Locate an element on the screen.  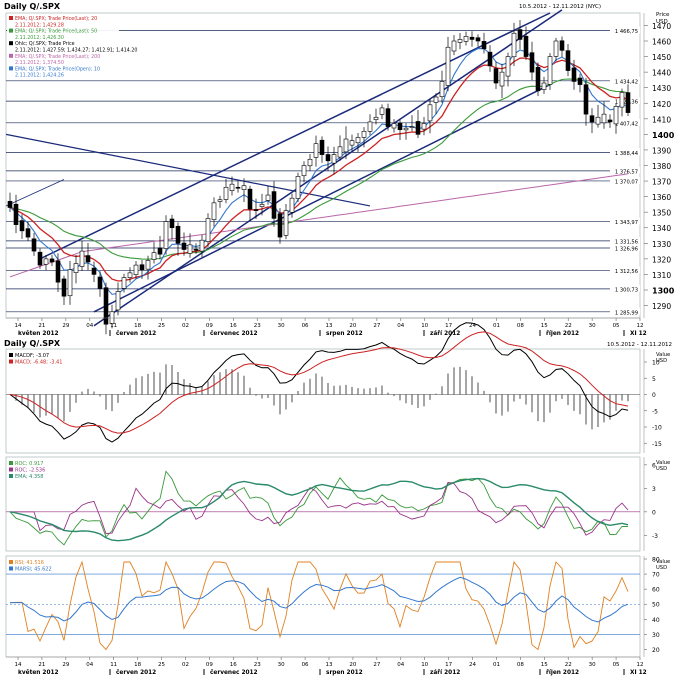
main-x-tick-label: 11 is located at coordinates (113, 326).